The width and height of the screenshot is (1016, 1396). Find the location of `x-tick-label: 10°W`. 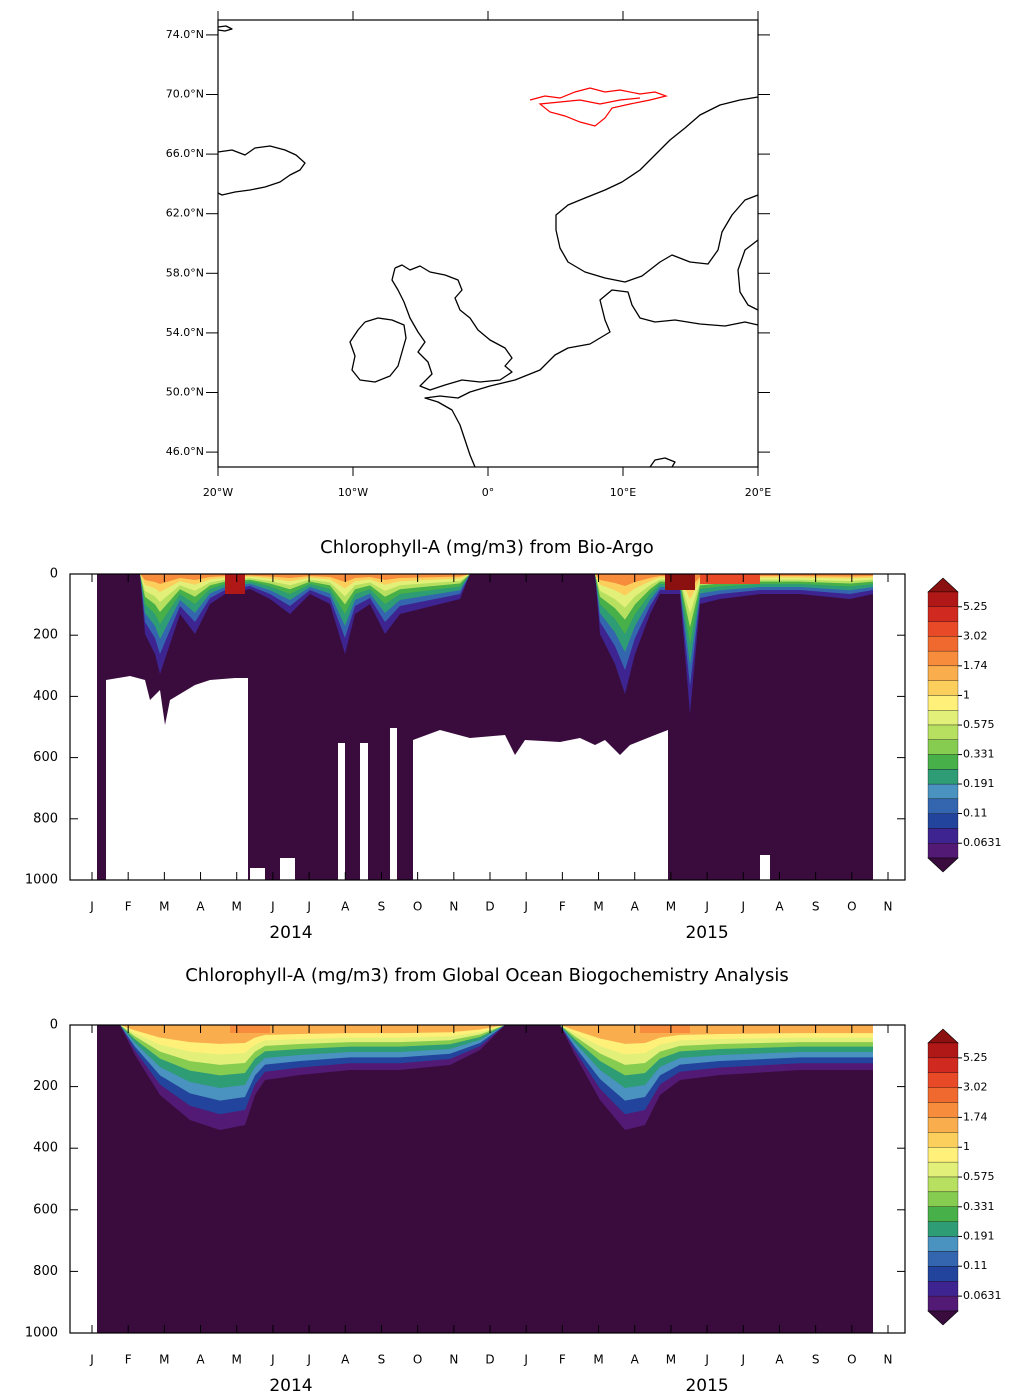

x-tick-label: 10°W is located at coordinates (353, 492).